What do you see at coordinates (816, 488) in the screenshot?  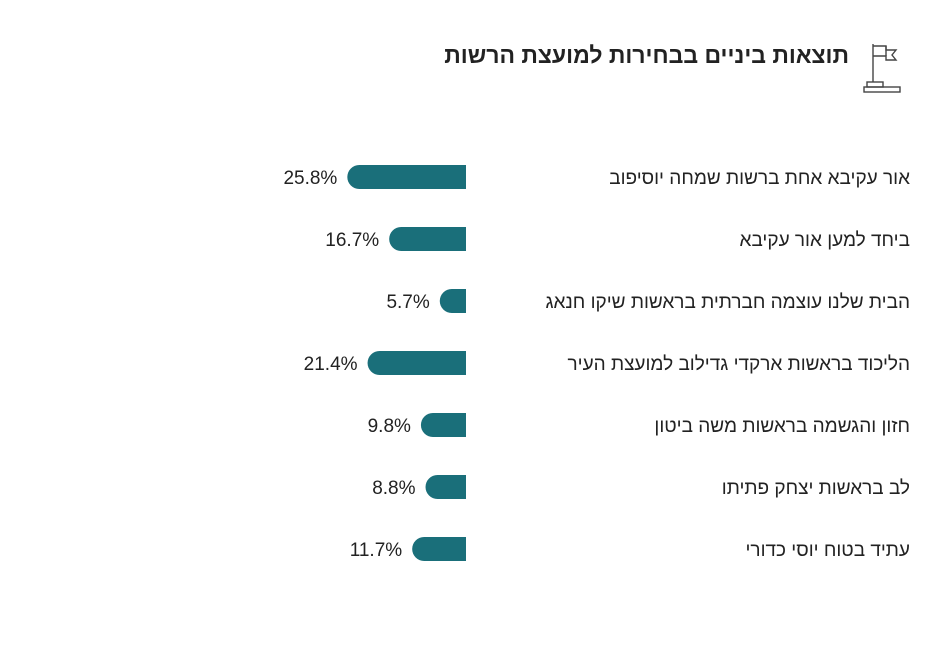 I see `category-label: לב בראשות יצחק פתיתו` at bounding box center [816, 488].